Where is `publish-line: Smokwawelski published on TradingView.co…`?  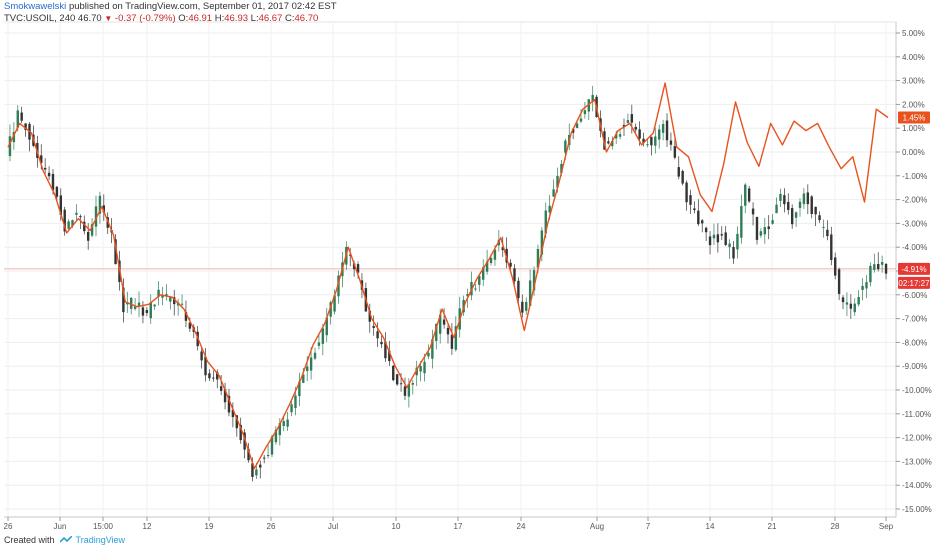
publish-line: Smokwawelski published on TradingView.co… is located at coordinates (170, 7).